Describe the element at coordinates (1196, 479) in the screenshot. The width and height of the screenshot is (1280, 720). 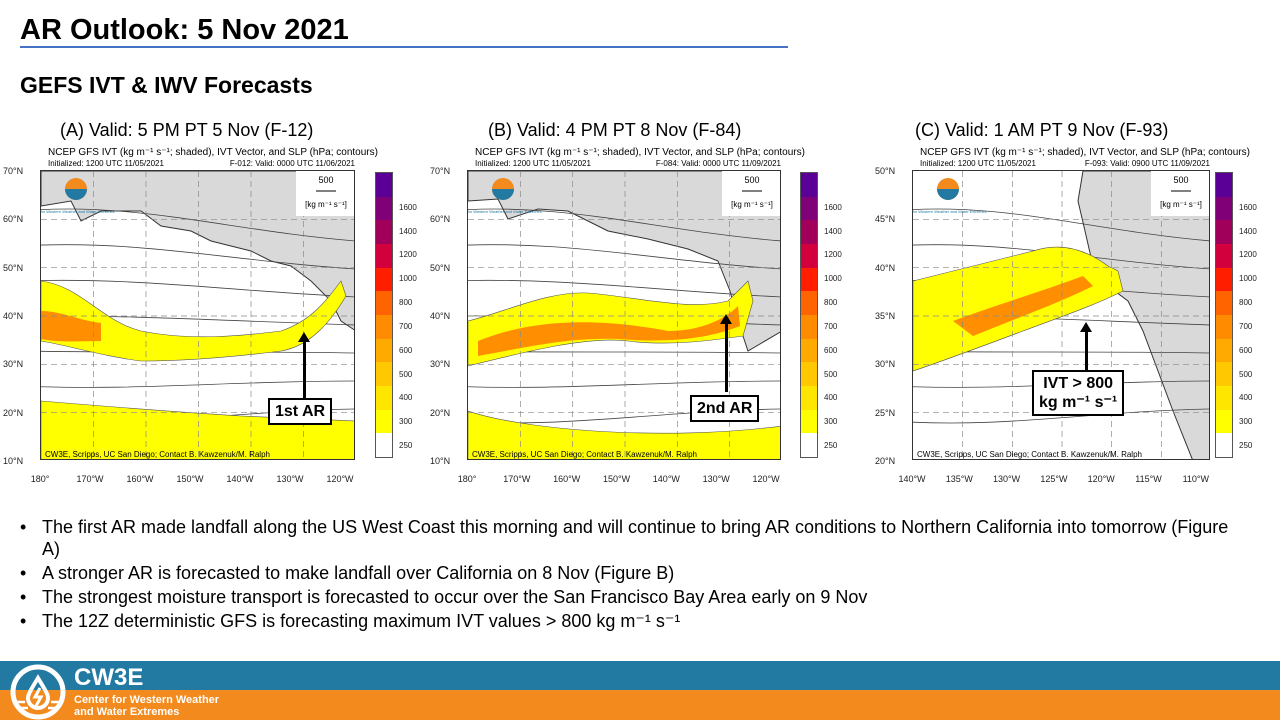
I see `lon-tick-label: 110°W` at that location.